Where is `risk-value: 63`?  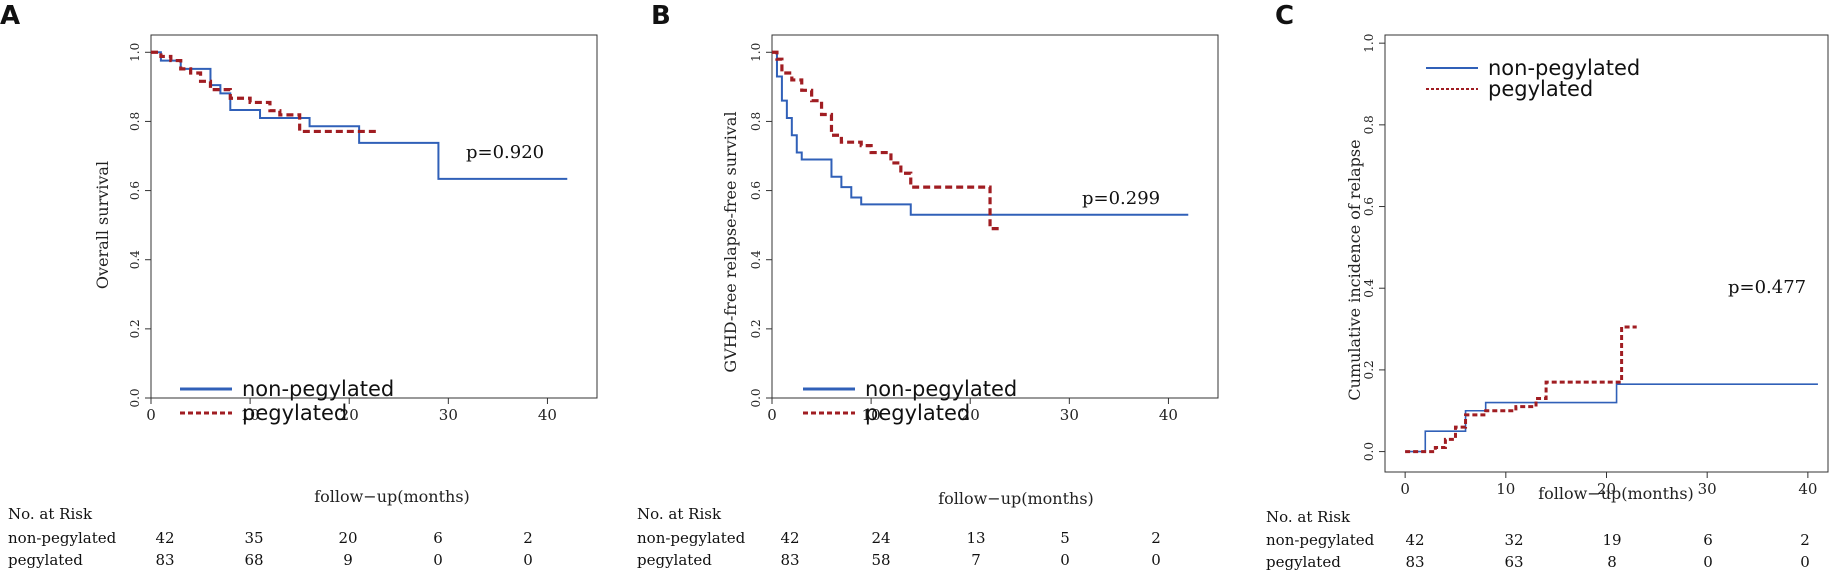
risk-value: 63 is located at coordinates (1513, 561).